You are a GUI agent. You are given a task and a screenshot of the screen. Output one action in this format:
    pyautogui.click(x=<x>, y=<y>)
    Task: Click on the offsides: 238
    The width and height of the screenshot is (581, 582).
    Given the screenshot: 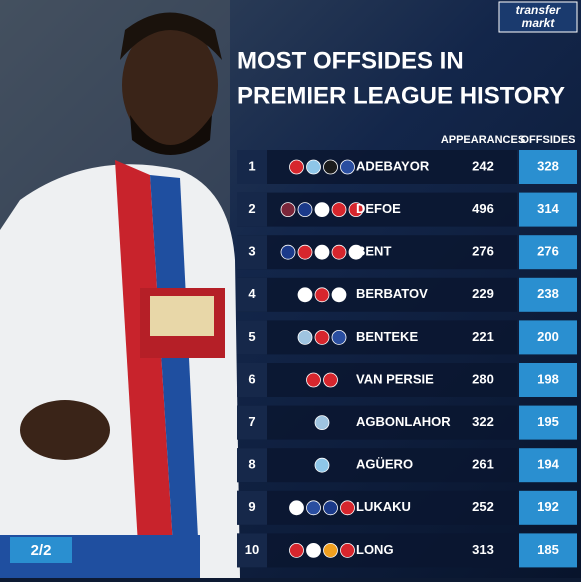 What is the action you would take?
    pyautogui.click(x=548, y=293)
    